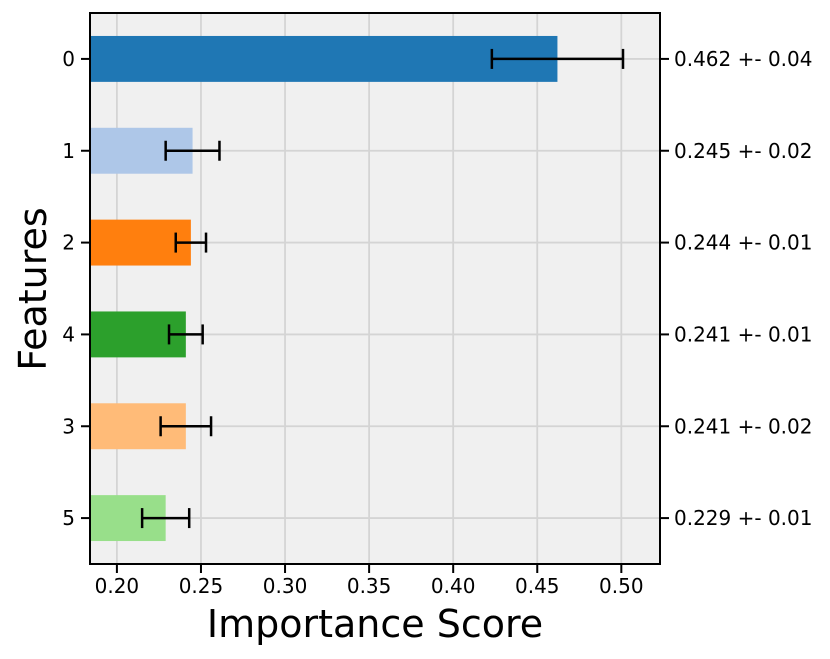 Image resolution: width=830 pixels, height=659 pixels. I want to click on value-annotation-feature-3: 0.241 +- 0.02, so click(743, 426).